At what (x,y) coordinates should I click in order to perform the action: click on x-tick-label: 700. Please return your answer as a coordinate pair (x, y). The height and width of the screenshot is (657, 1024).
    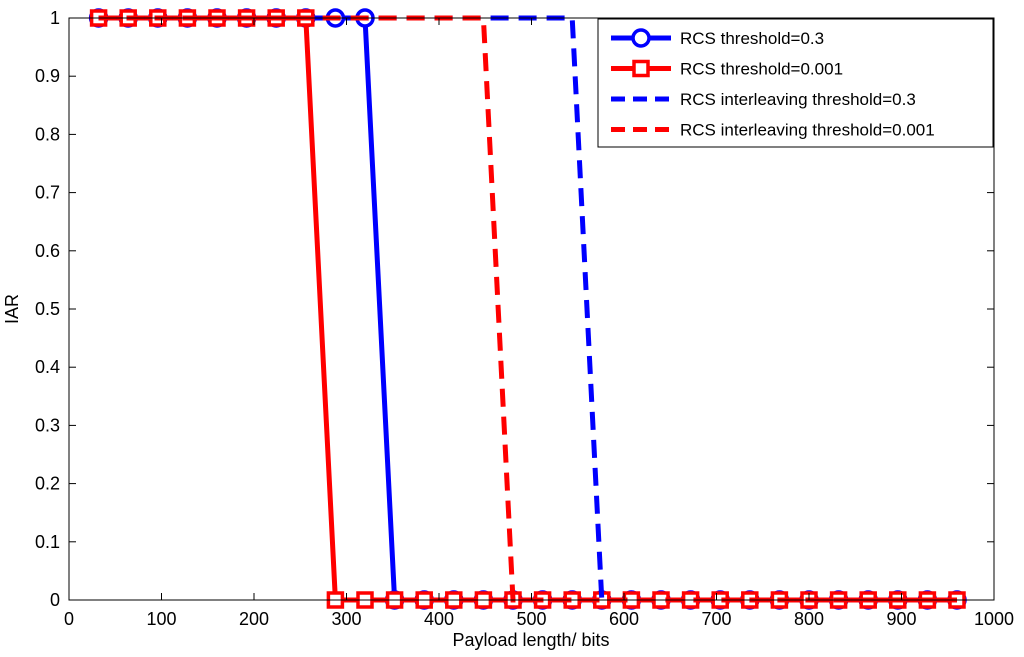
    Looking at the image, I should click on (716, 619).